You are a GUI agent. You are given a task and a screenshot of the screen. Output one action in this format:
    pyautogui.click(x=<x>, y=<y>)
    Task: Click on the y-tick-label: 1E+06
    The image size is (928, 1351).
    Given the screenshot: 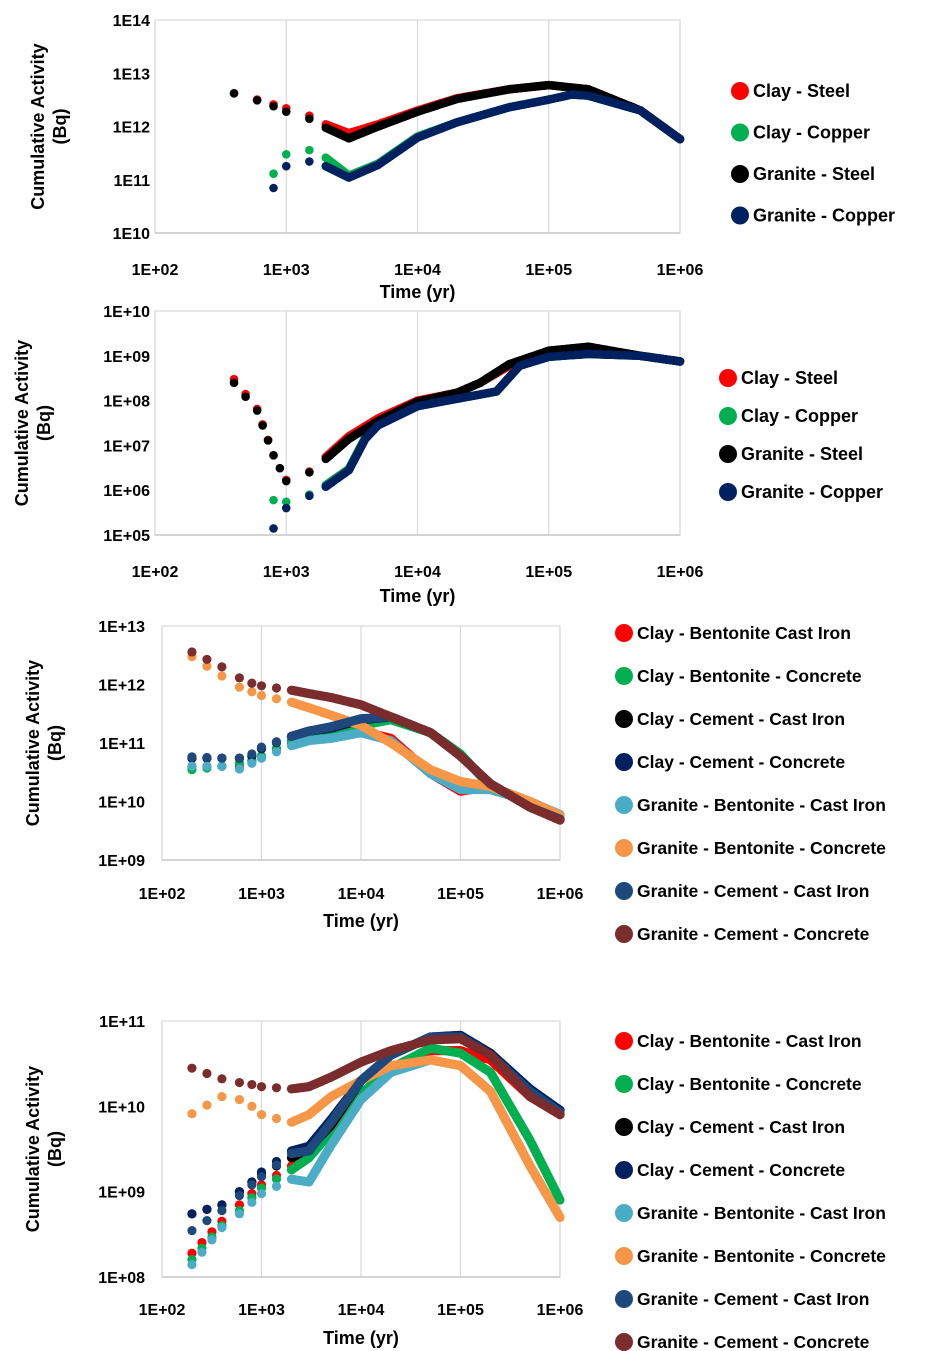 What is the action you would take?
    pyautogui.click(x=126, y=491)
    